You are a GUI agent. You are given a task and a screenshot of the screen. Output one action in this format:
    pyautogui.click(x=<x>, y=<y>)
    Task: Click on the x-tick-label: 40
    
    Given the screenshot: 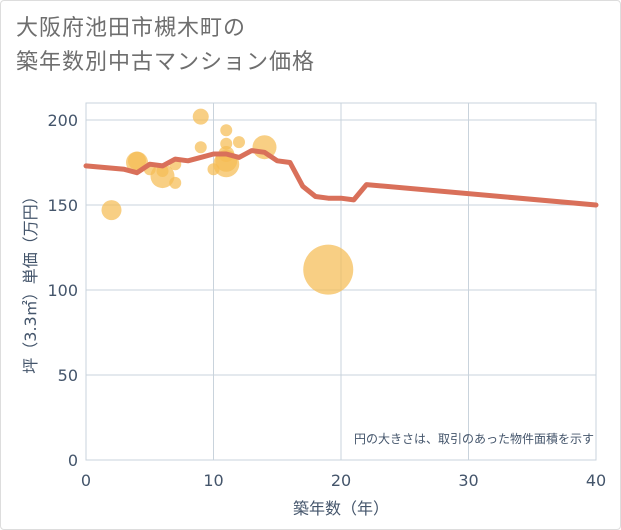 What is the action you would take?
    pyautogui.click(x=596, y=480)
    